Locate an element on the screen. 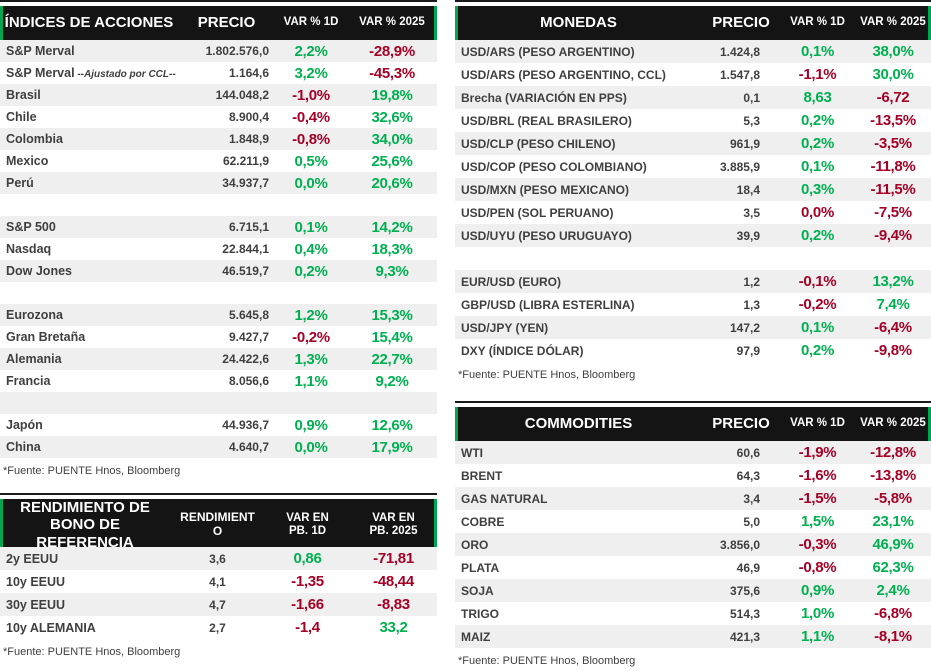 This screenshot has height=671, width=931. var-2025-value: 15,3% is located at coordinates (392, 315).